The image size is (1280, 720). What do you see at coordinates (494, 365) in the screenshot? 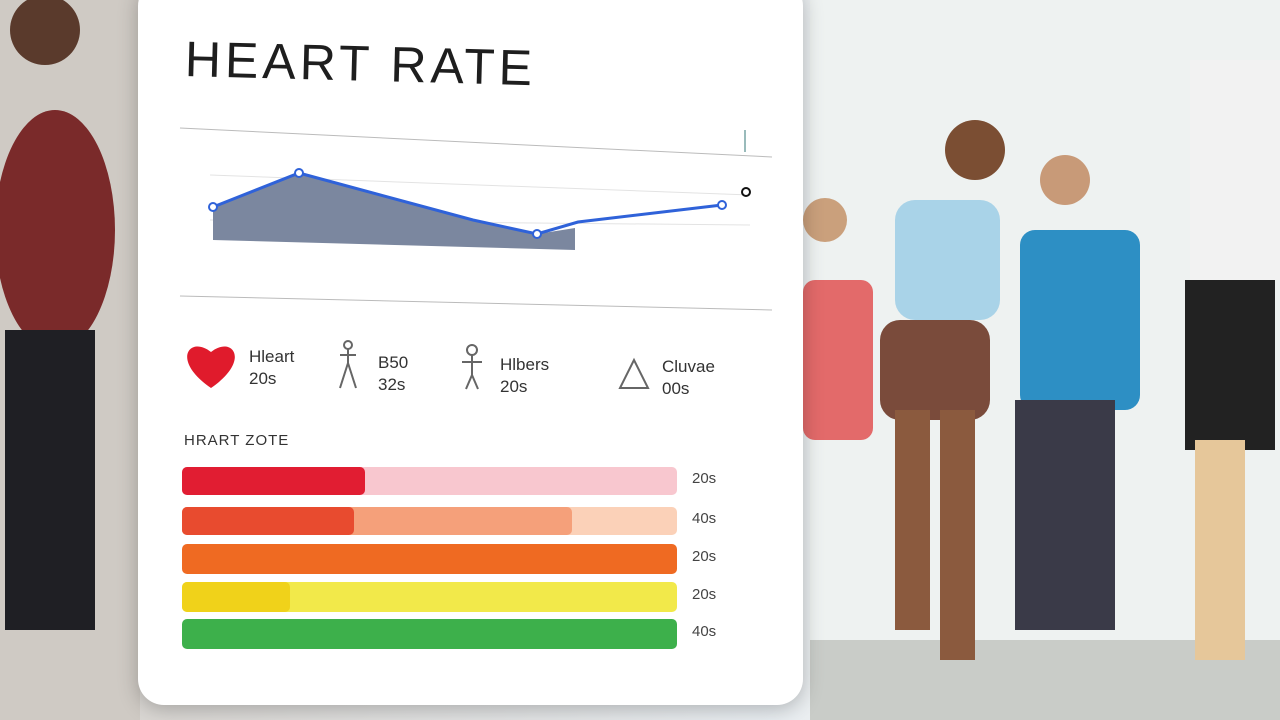
I see `icons` at bounding box center [494, 365].